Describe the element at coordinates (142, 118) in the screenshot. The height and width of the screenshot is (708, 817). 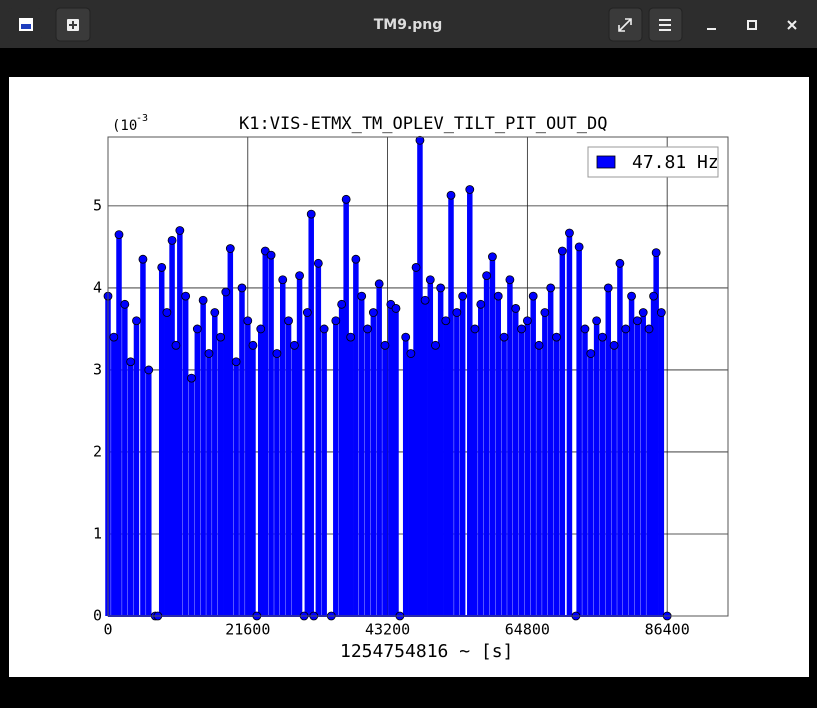
I see `y-offset-exponent: -3` at that location.